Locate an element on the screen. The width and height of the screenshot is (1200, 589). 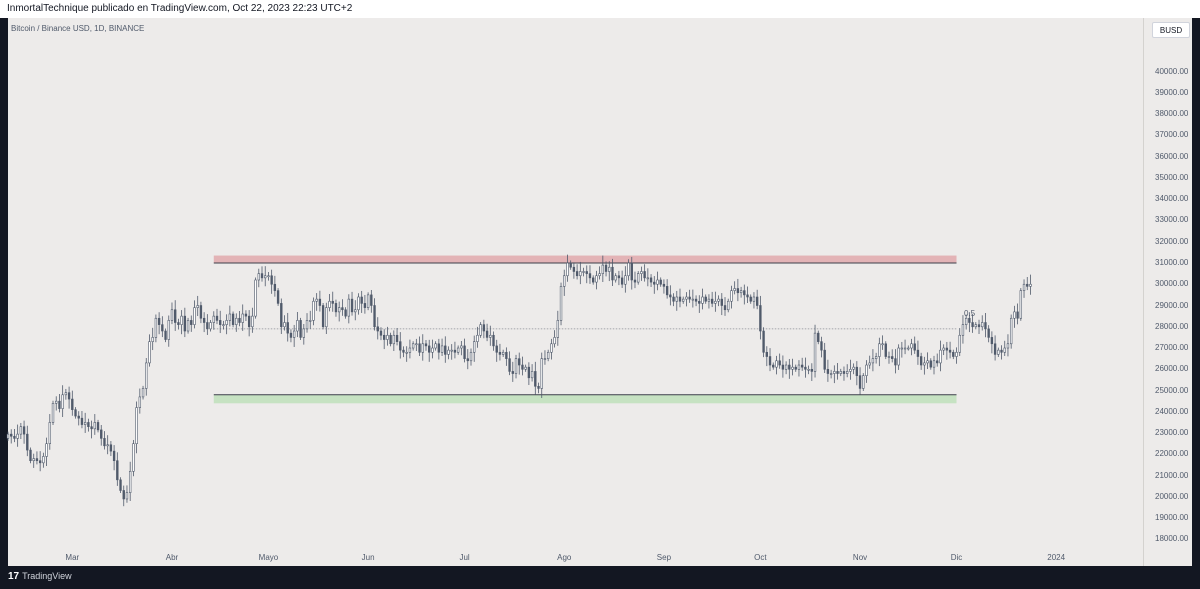
price-tick-label: 39000.00 is located at coordinates (1172, 92).